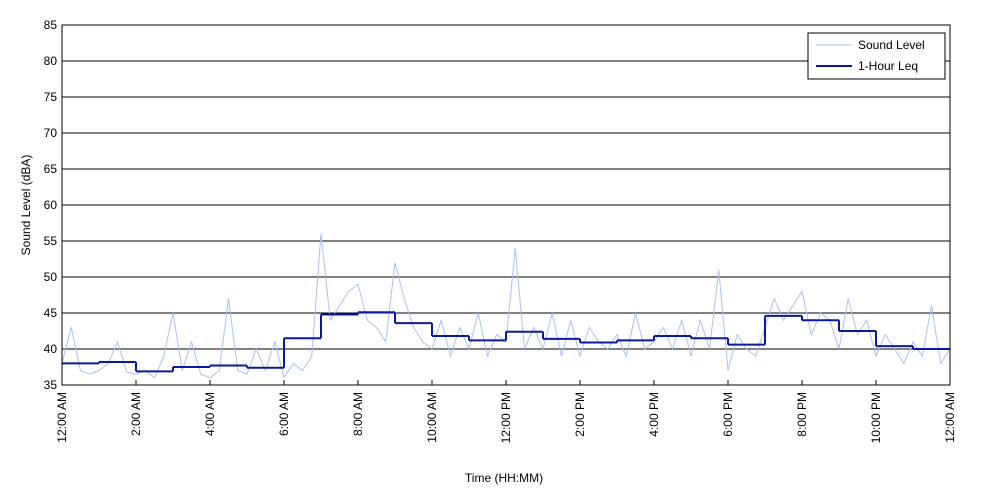  I want to click on legend-label: Sound Level, so click(891, 45).